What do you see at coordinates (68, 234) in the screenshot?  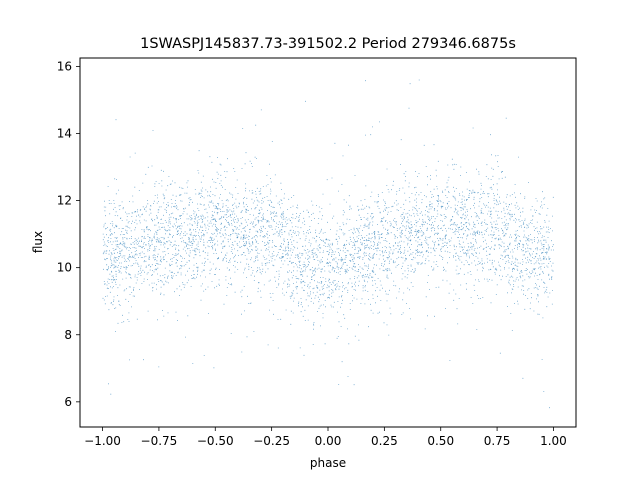 I see `y-axis: 6 8 10 12 14 16` at bounding box center [68, 234].